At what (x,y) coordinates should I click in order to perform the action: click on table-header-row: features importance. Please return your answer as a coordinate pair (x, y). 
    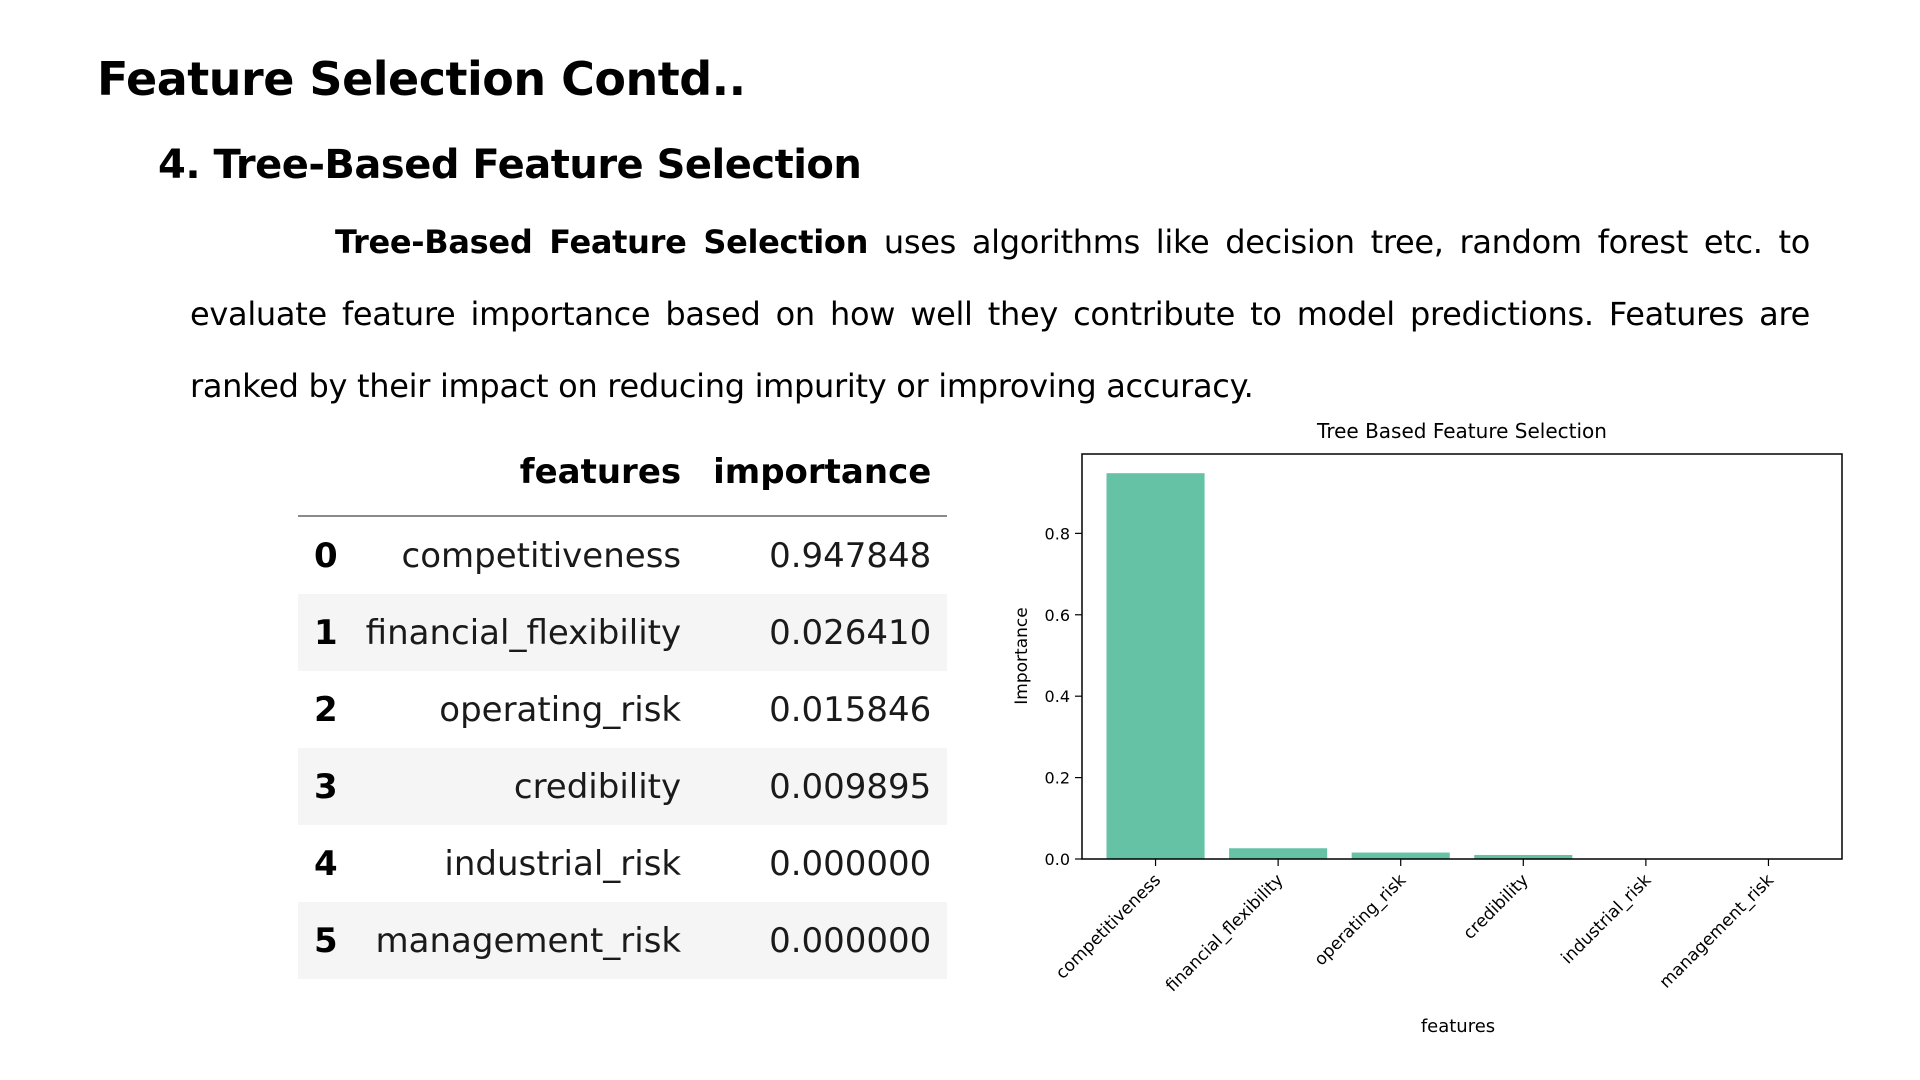
    Looking at the image, I should click on (623, 479).